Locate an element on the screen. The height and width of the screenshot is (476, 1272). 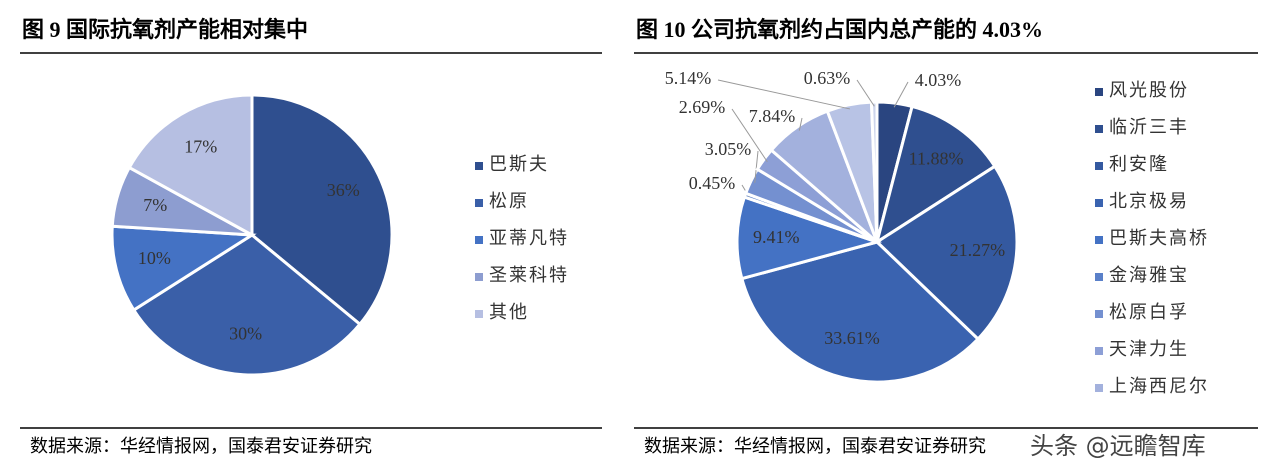
value-label: 7.84% is located at coordinates (772, 116).